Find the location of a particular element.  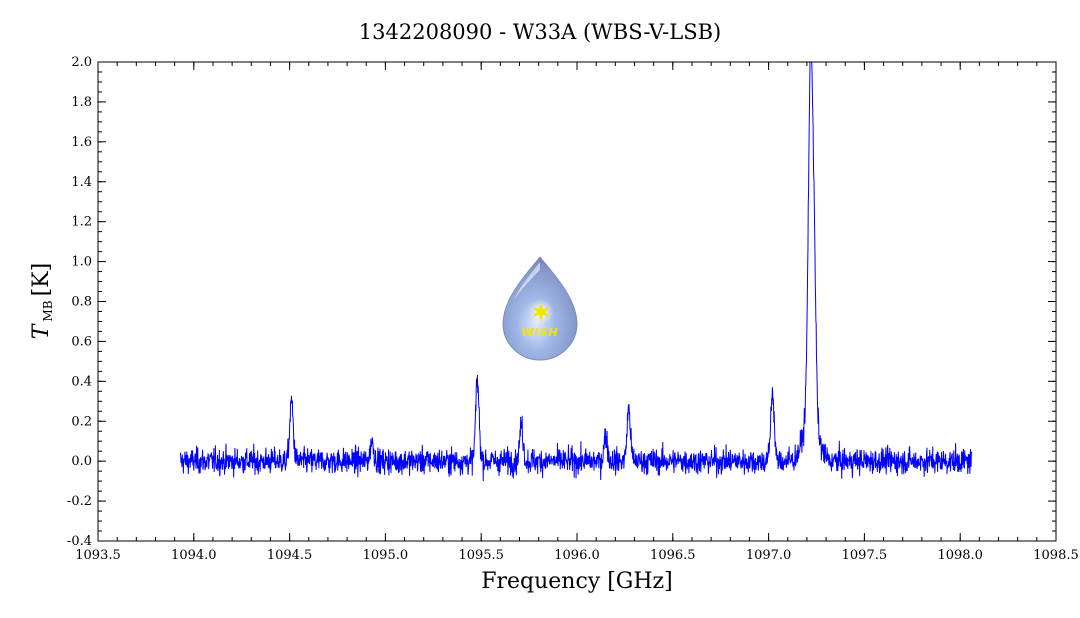

y-tick-label: 1.4 is located at coordinates (81, 182).